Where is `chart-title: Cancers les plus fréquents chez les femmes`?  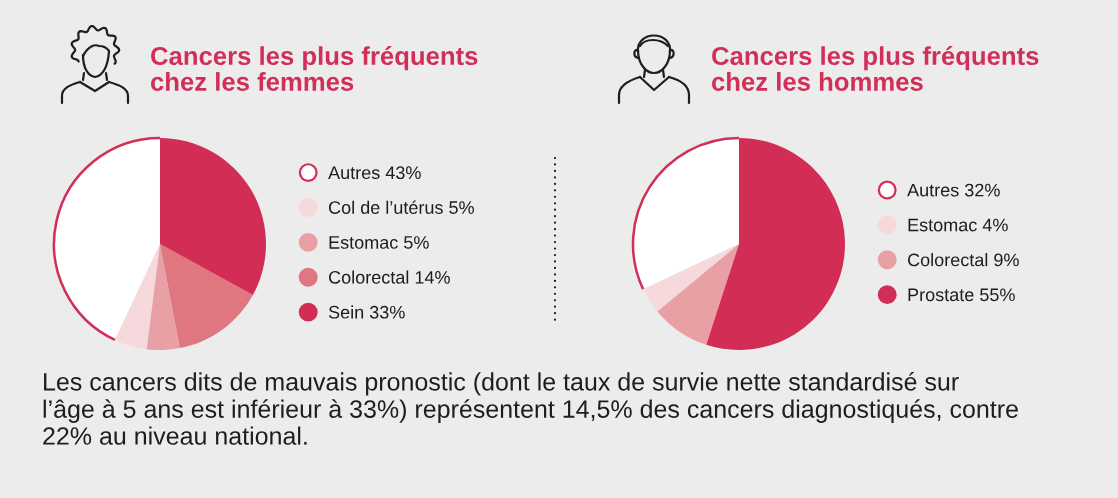 chart-title: Cancers les plus fréquents chez les femmes is located at coordinates (314, 68).